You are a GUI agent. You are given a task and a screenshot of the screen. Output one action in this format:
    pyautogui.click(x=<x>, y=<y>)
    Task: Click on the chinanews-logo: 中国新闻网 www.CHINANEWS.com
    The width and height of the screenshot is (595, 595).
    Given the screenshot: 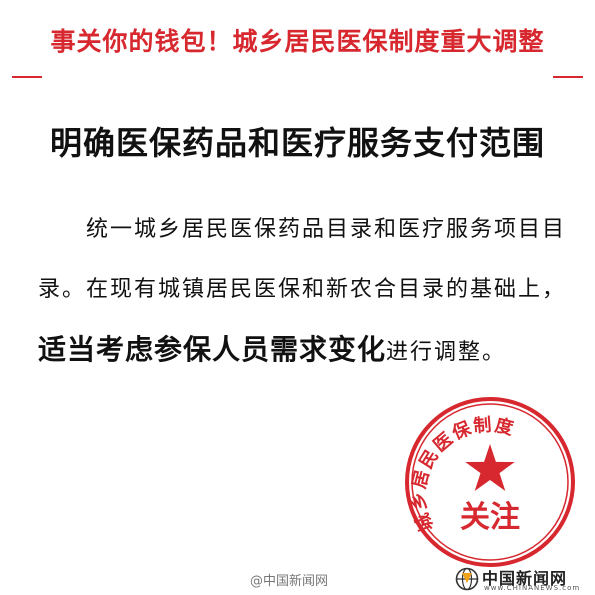 What is the action you would take?
    pyautogui.click(x=522, y=579)
    